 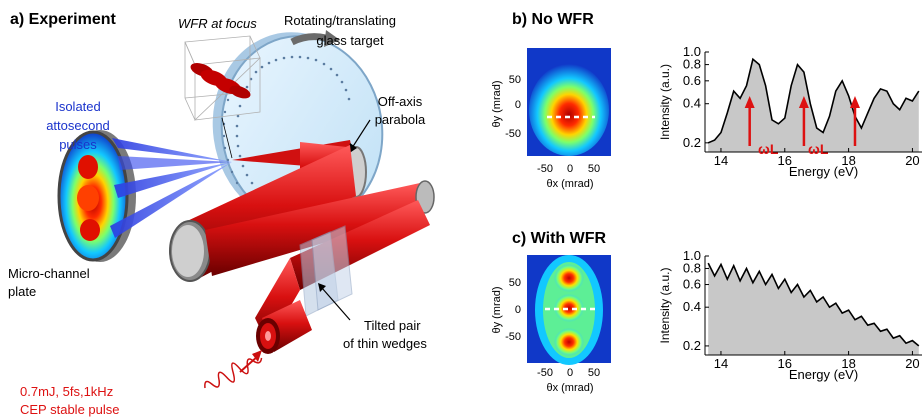 What do you see at coordinates (70, 409) in the screenshot?
I see `laser-label-2: CEP stable pulse` at bounding box center [70, 409].